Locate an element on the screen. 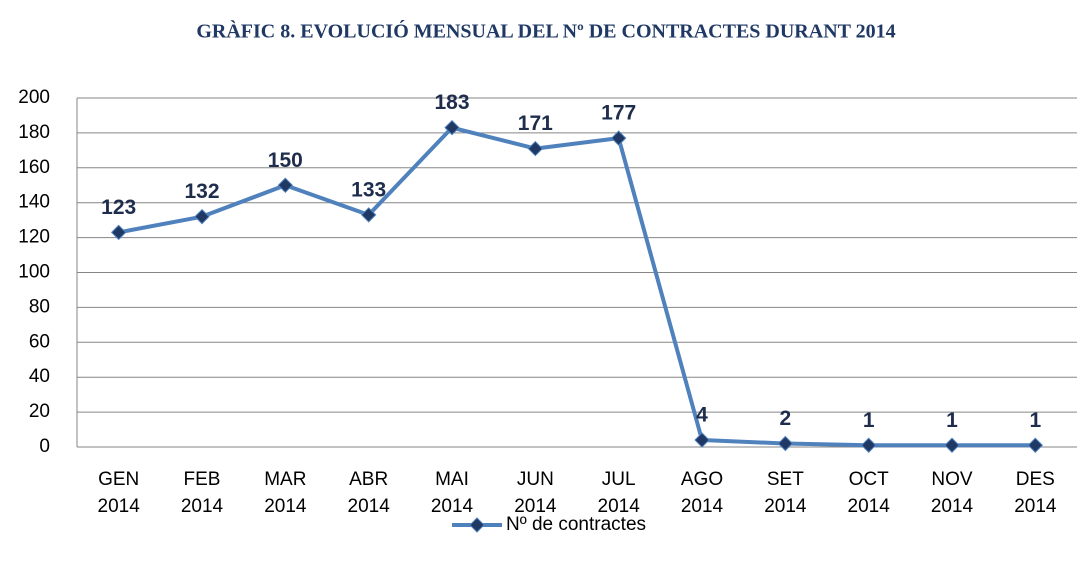  data-label: 171 is located at coordinates (535, 123).